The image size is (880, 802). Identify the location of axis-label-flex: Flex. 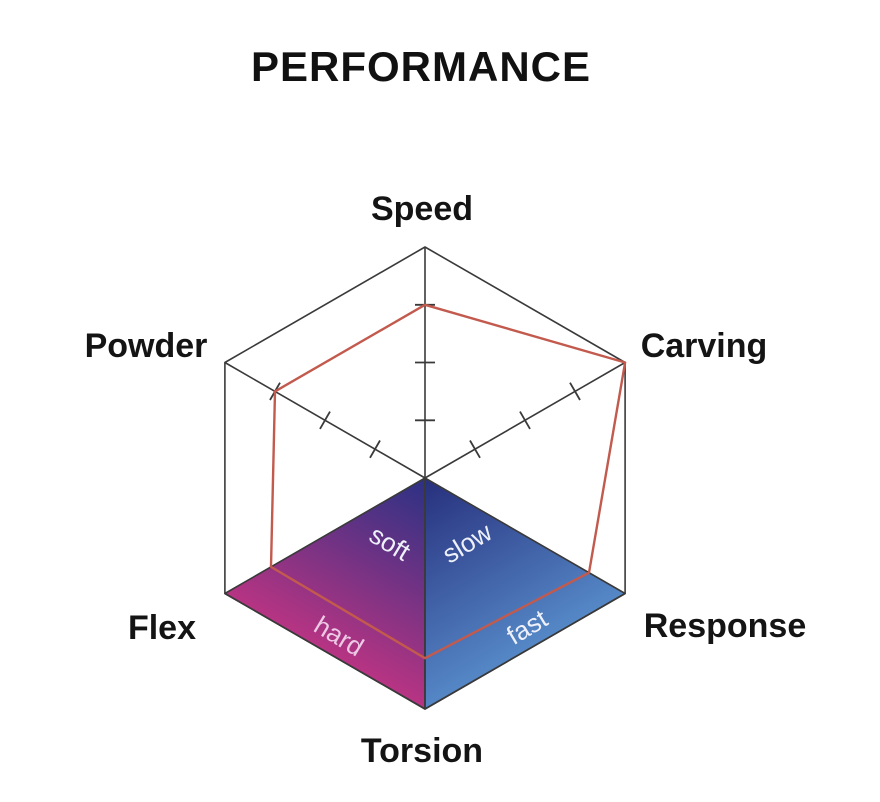
(162, 628).